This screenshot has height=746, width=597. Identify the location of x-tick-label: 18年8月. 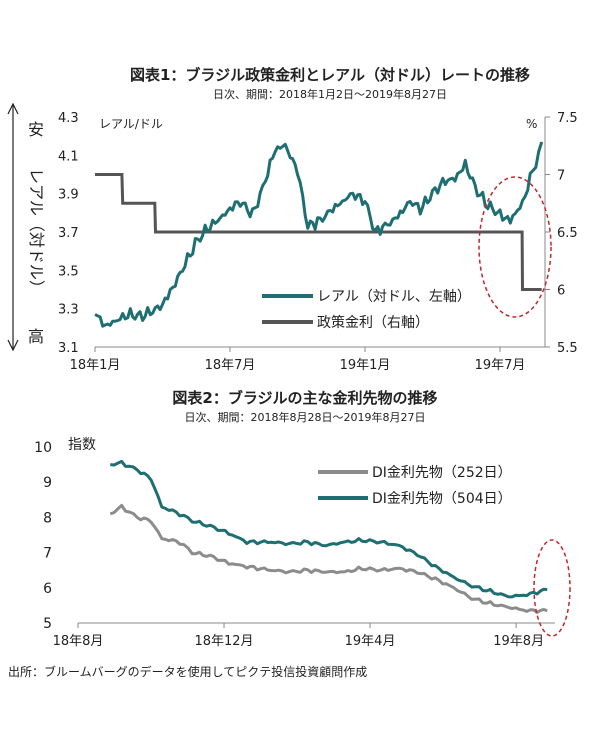
(78, 641).